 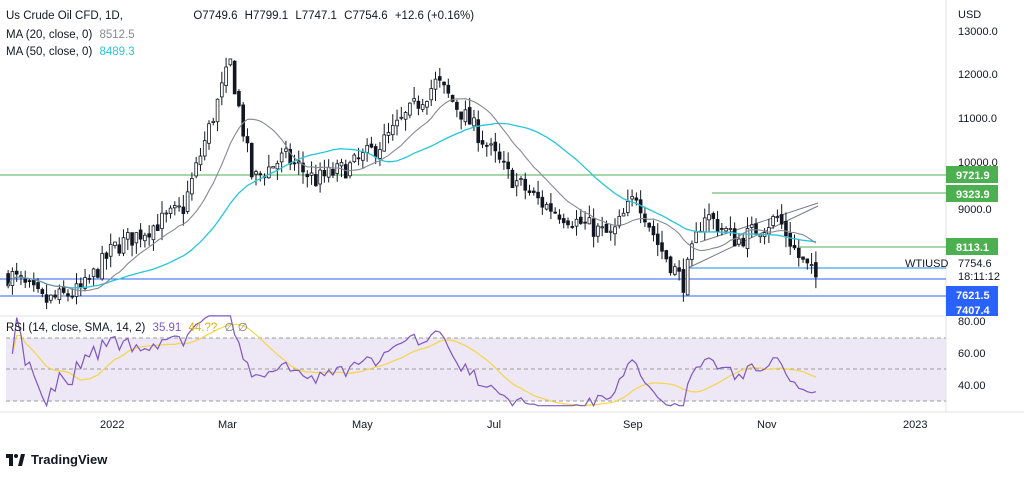 I want to click on legend-symbol: Us Crude Oil CFD, 1D,, so click(x=64, y=16).